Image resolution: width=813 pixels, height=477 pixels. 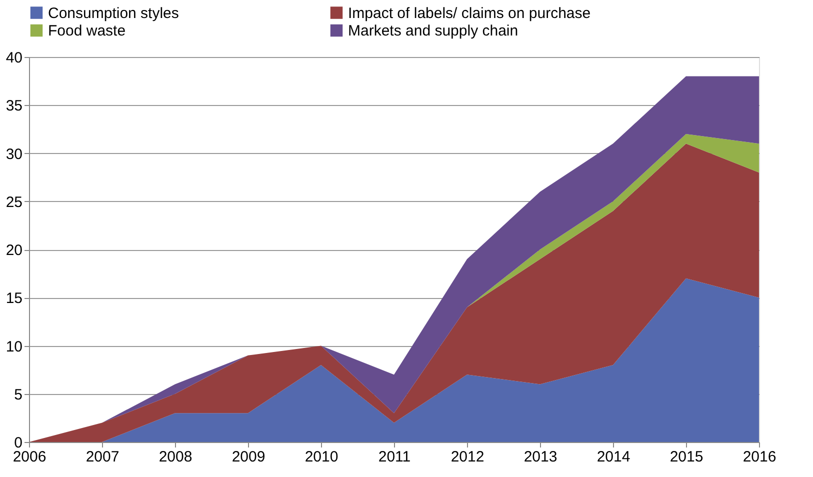 I want to click on legend-label: Food waste, so click(x=87, y=31).